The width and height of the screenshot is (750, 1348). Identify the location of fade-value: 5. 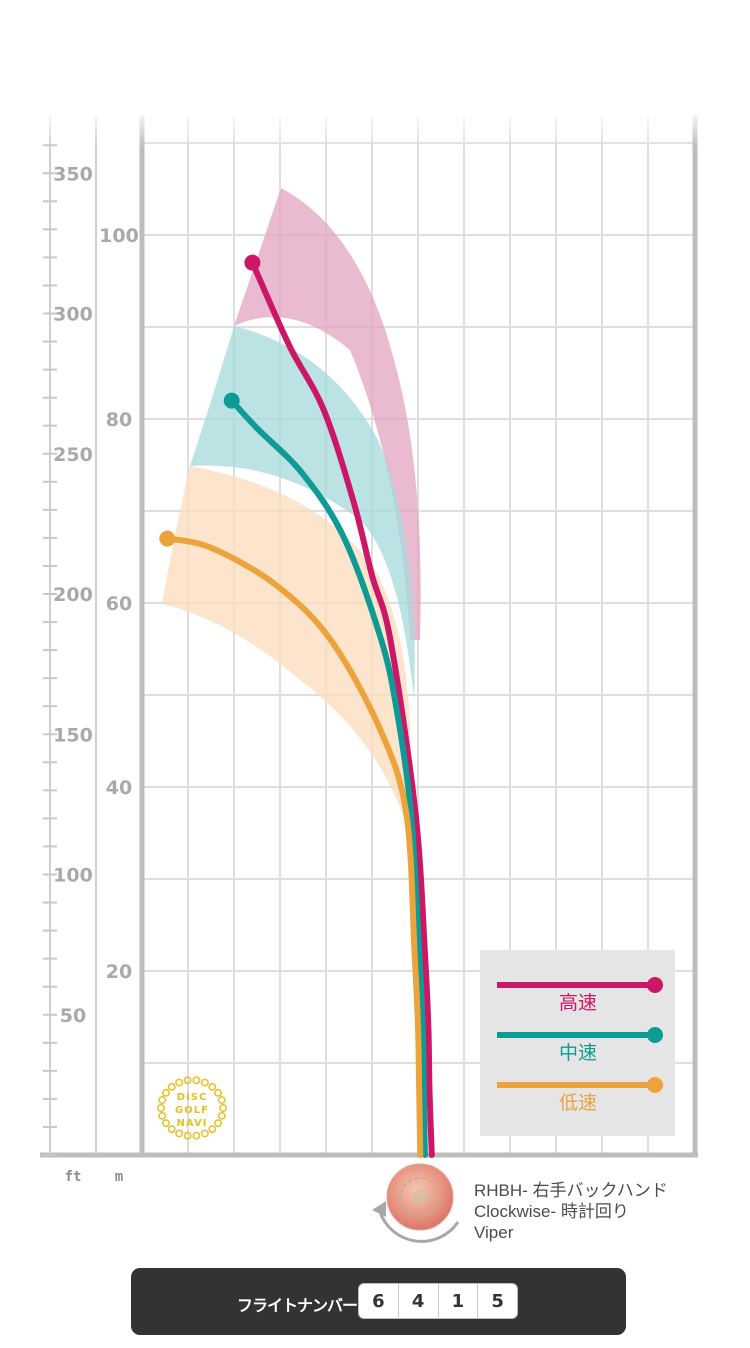
(497, 1301).